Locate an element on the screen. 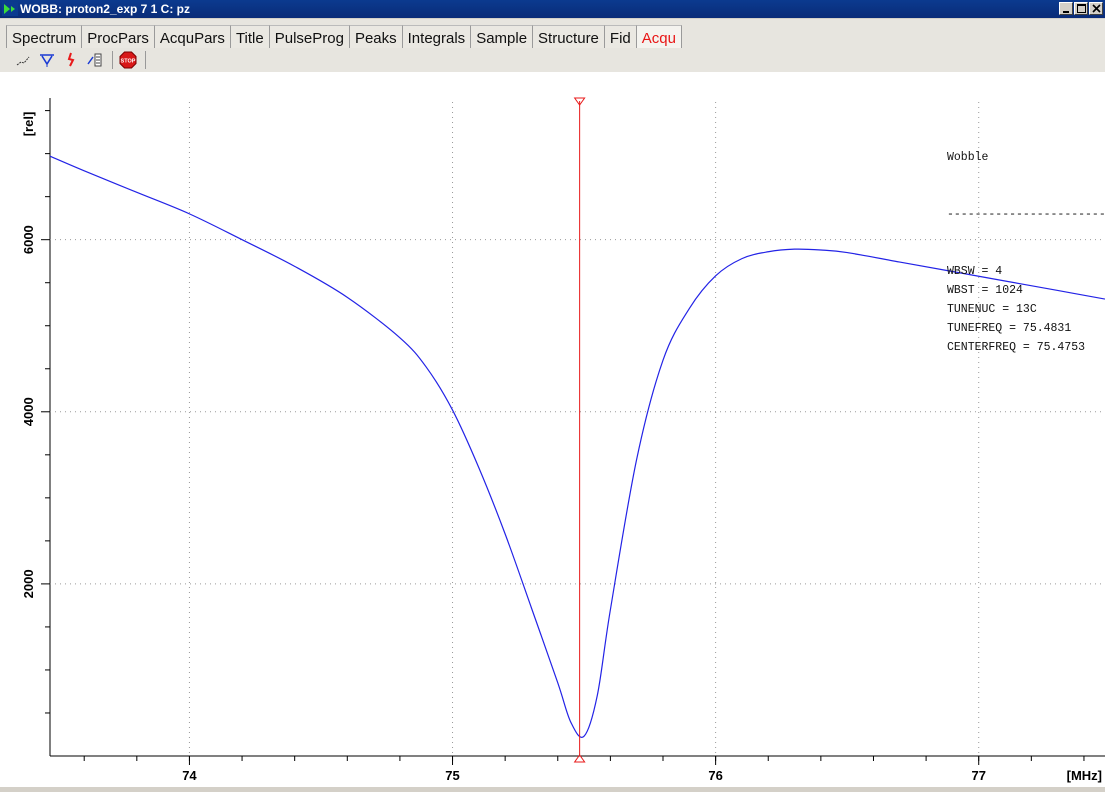  x-tick-label: 75 is located at coordinates (452, 775).